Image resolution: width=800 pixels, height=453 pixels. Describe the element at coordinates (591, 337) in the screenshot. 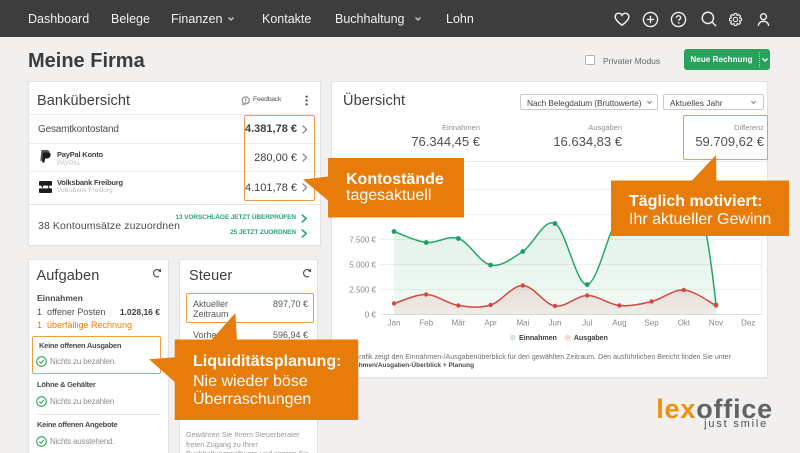

I see `svg-text: Ausgaben` at that location.